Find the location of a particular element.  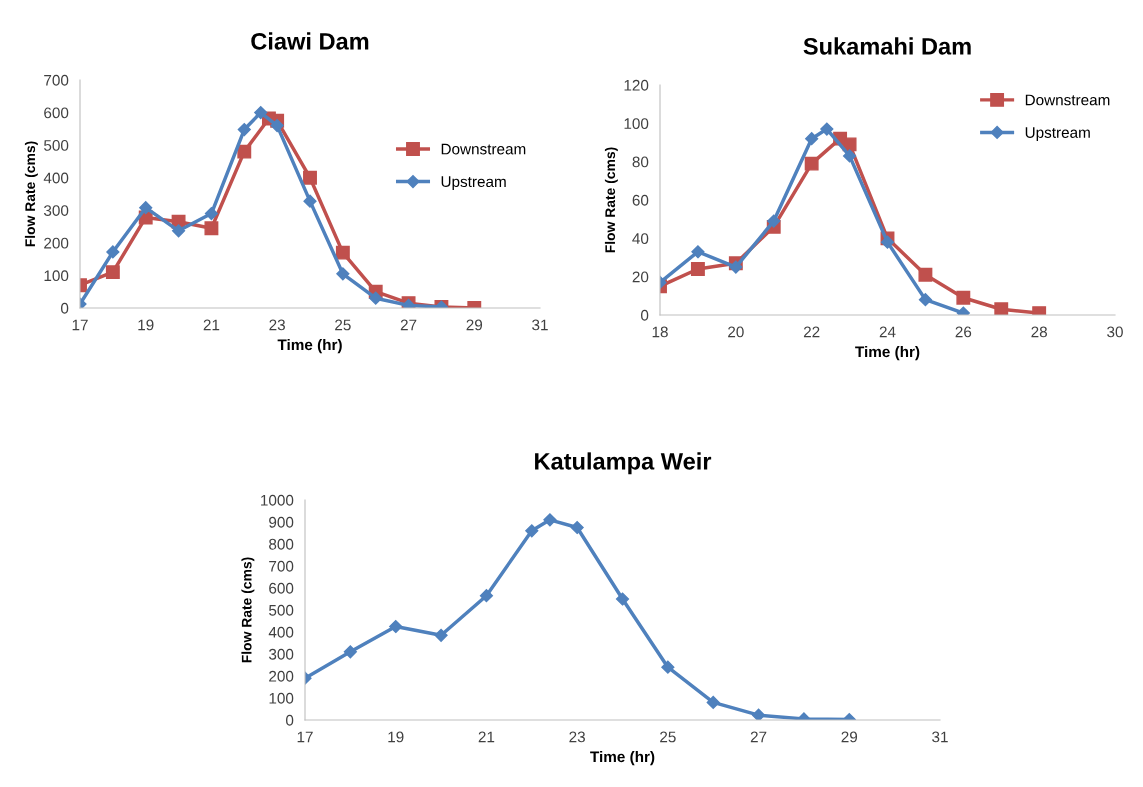

y-tick-label: 1000 is located at coordinates (277, 500).